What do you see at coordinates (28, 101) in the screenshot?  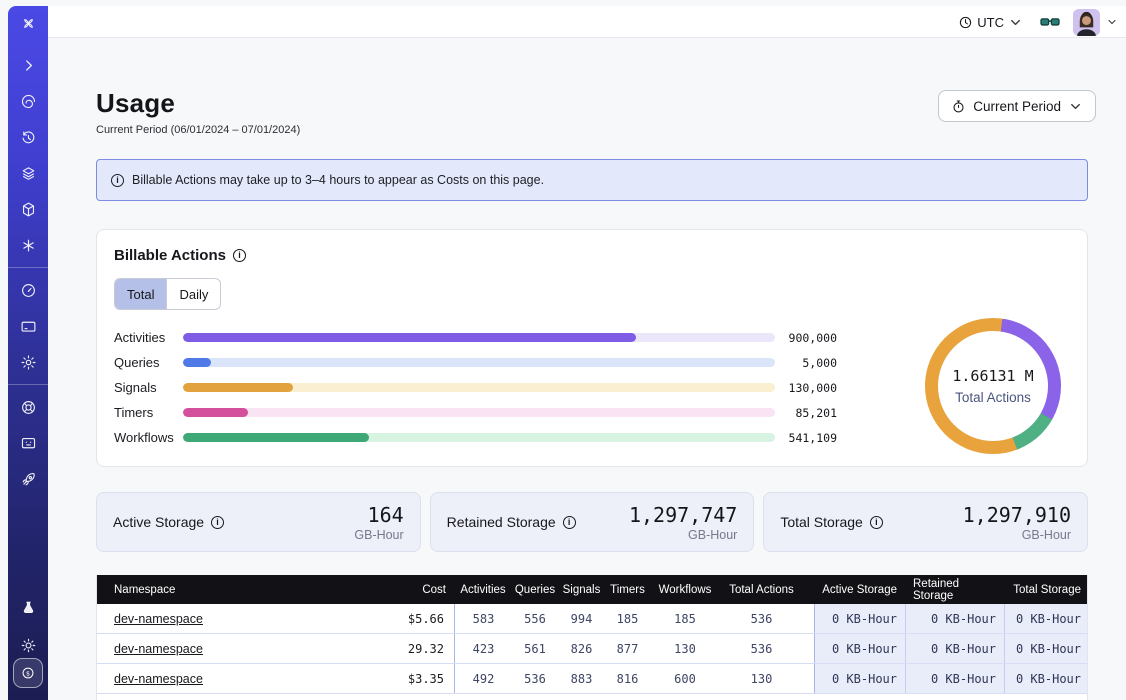 I see `namespaces-icon` at bounding box center [28, 101].